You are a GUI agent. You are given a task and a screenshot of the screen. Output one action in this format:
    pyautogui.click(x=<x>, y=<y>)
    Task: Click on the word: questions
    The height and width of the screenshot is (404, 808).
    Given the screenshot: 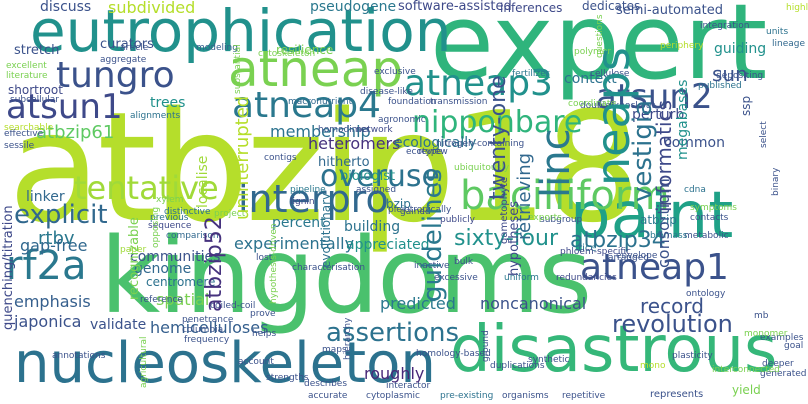 What is the action you would take?
    pyautogui.click(x=600, y=36)
    